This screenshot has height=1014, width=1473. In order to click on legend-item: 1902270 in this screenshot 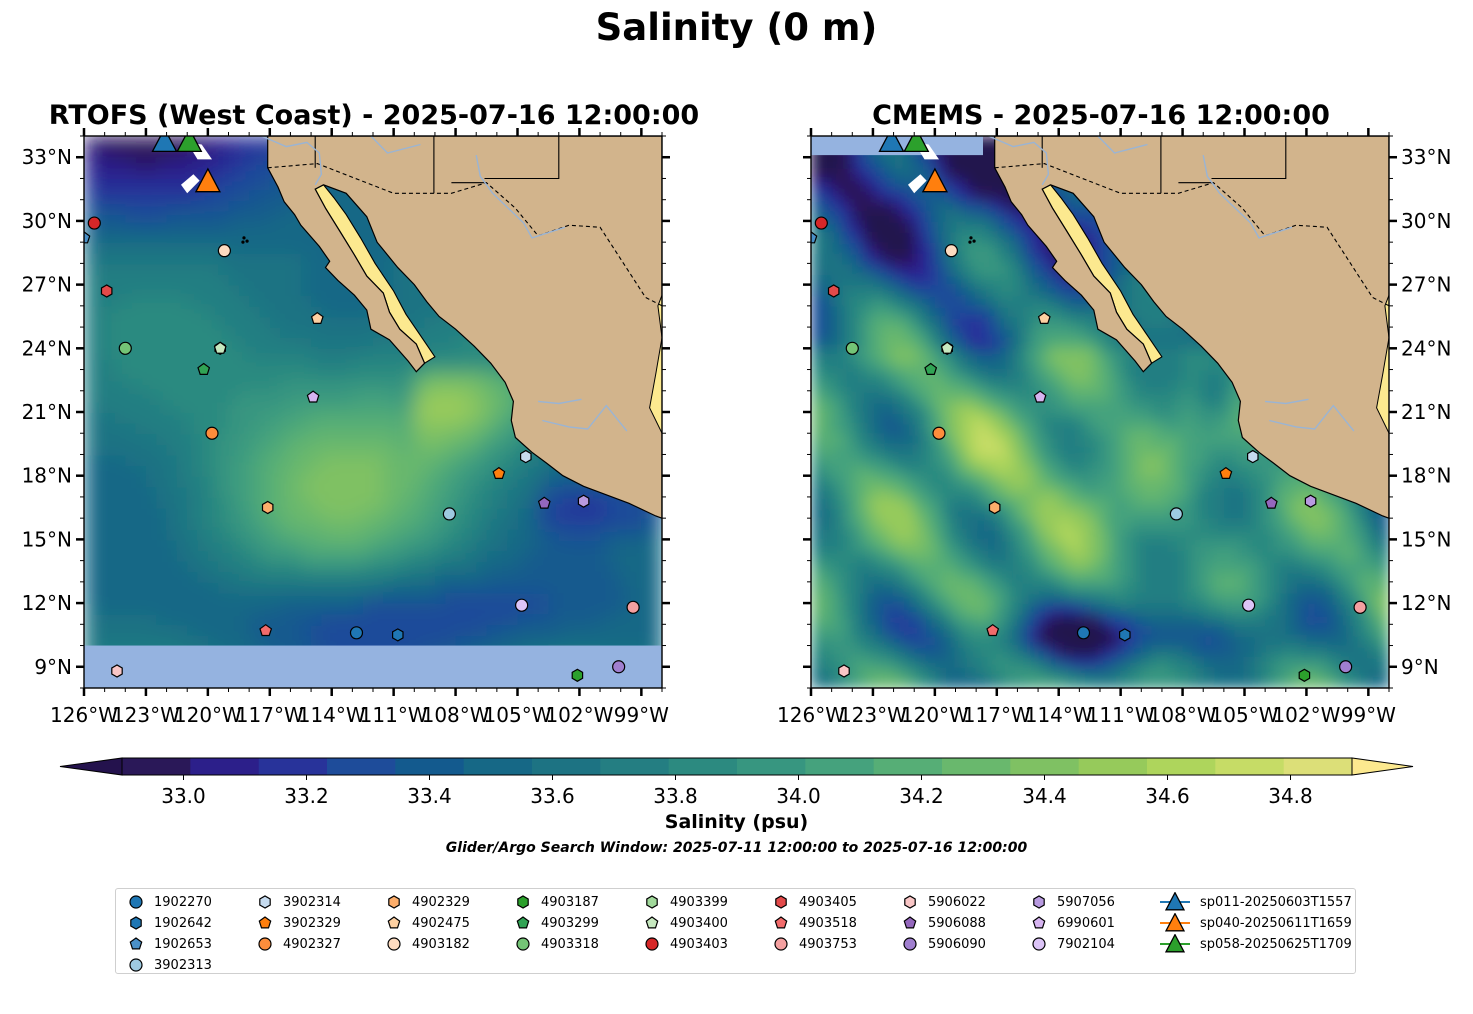, I will do `click(169, 902)`.